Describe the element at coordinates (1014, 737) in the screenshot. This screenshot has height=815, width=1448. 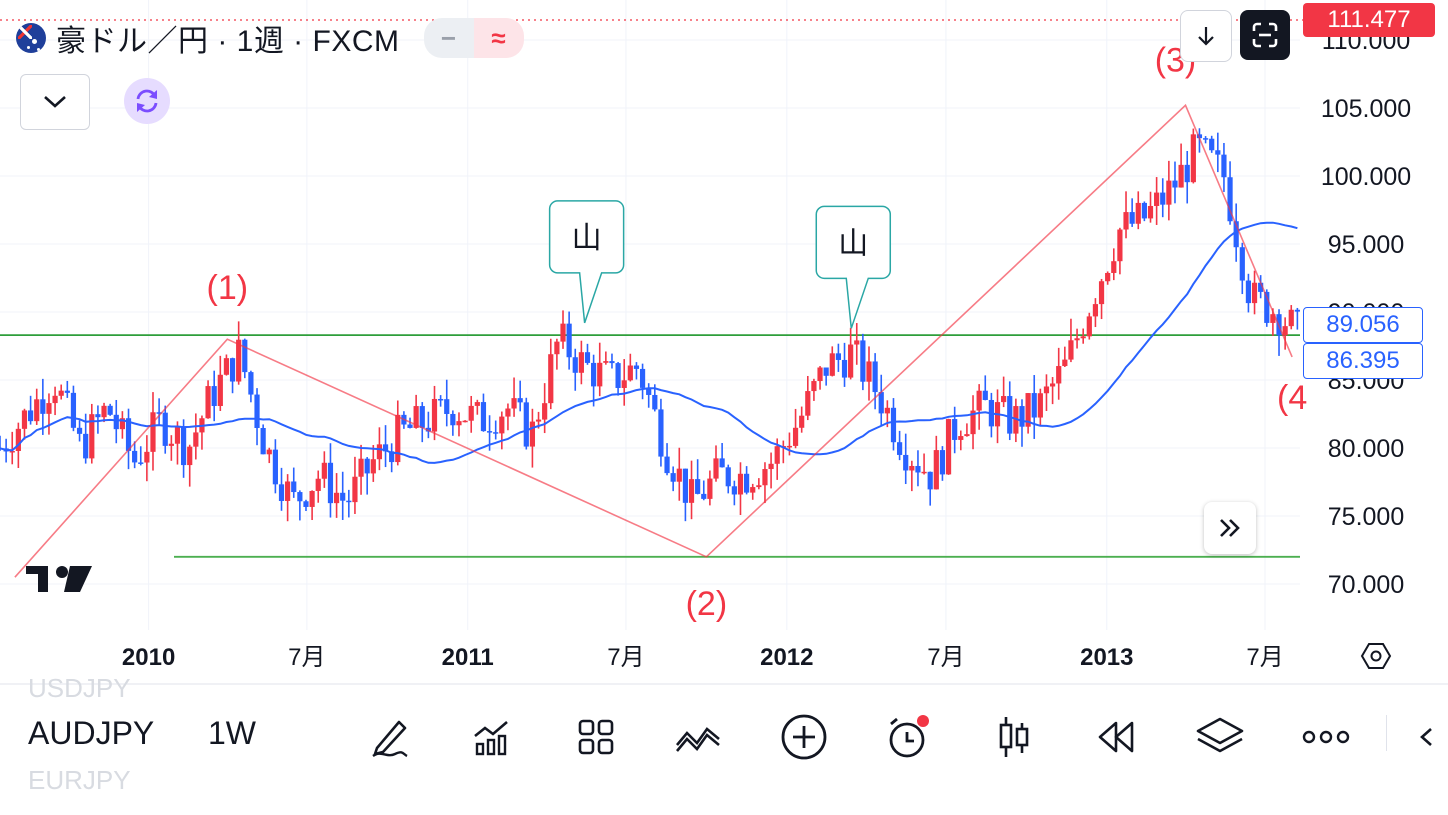
I see `chart-type-button` at that location.